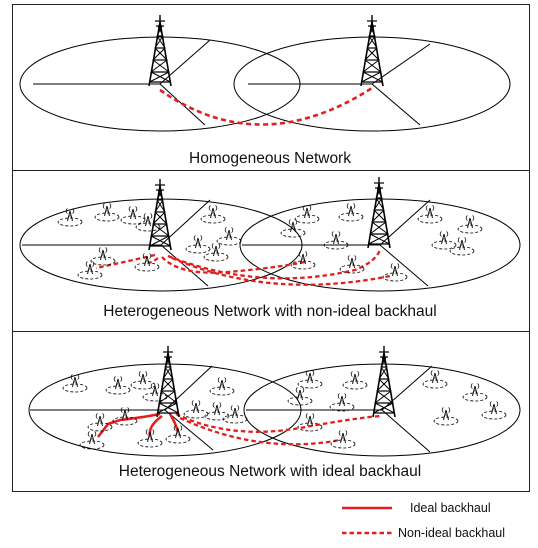  What do you see at coordinates (423, 520) in the screenshot?
I see `legend: Ideal backhaul Non-ideal backhaul` at bounding box center [423, 520].